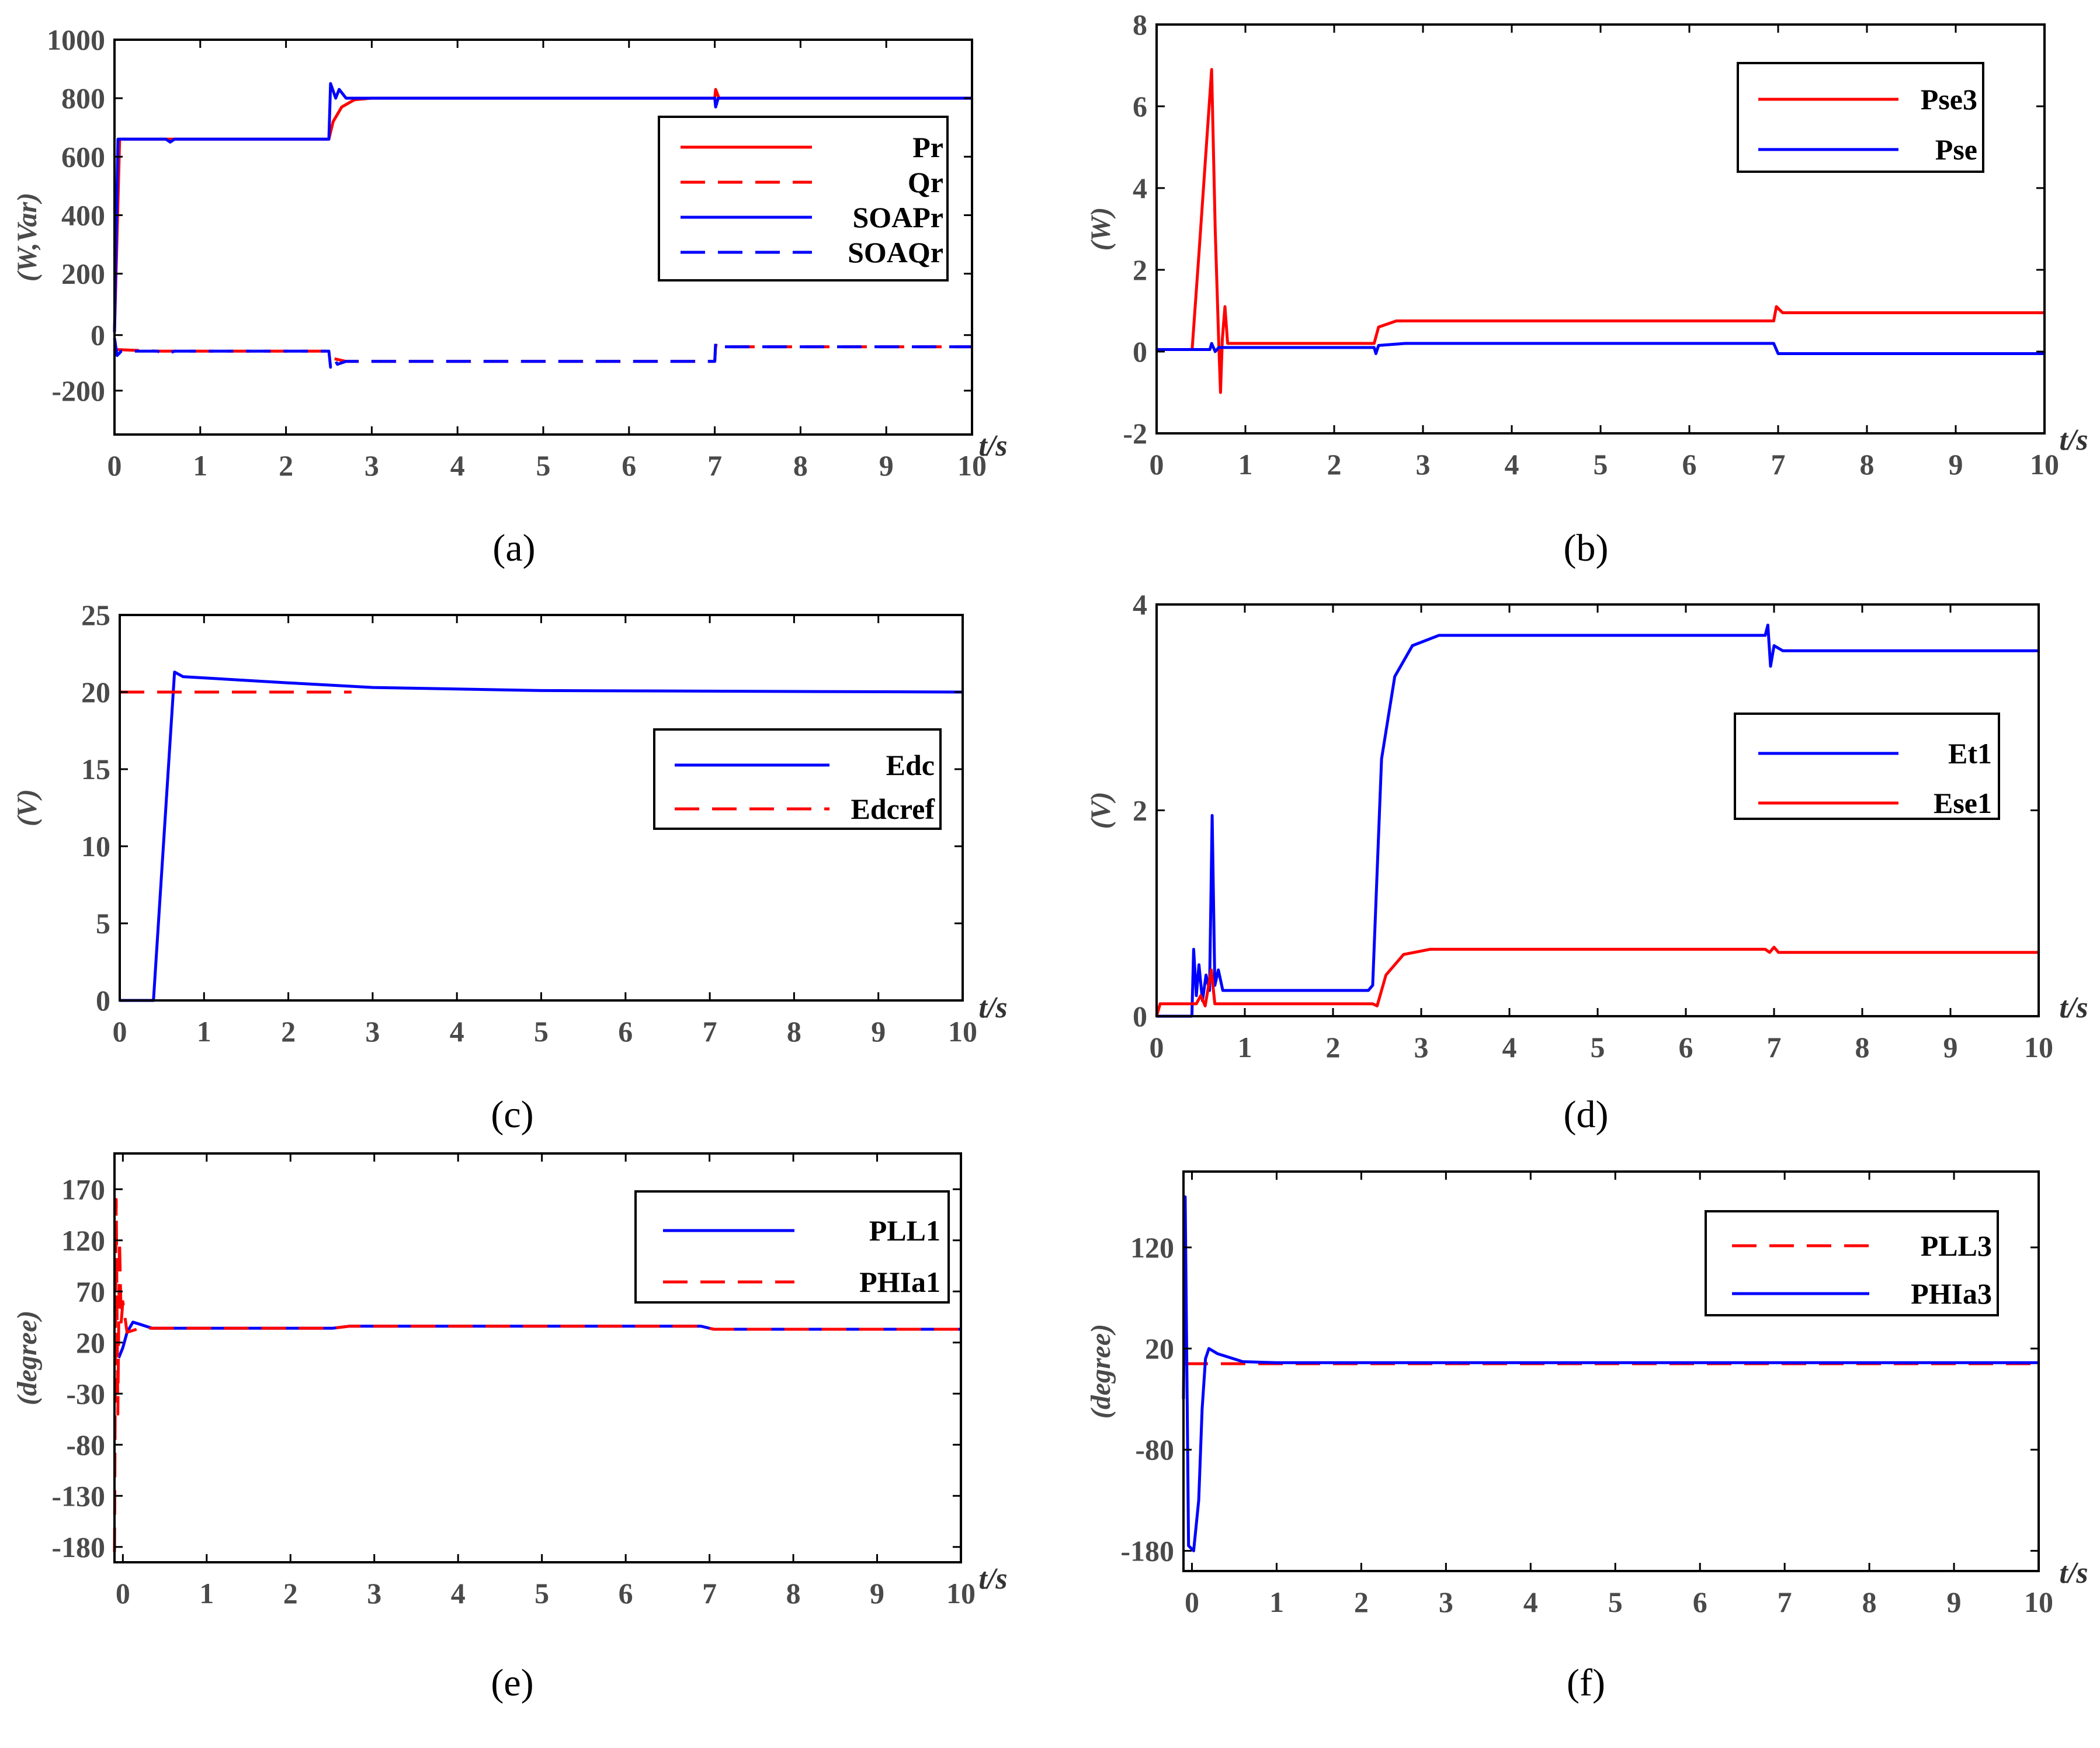 The height and width of the screenshot is (1748, 2100). What do you see at coordinates (537, 1357) in the screenshot?
I see `plot-frame` at bounding box center [537, 1357].